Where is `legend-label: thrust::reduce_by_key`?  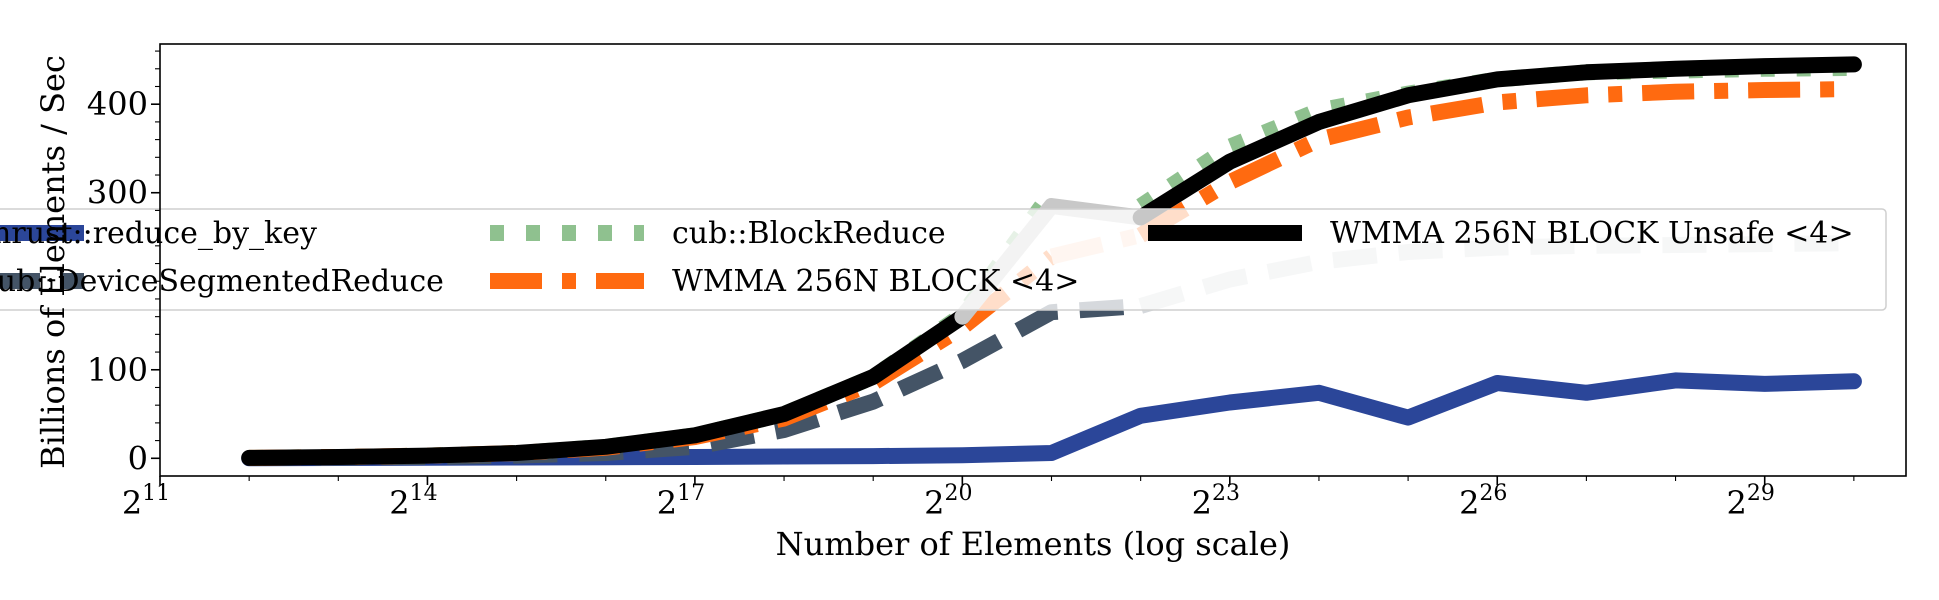 legend-label: thrust::reduce_by_key is located at coordinates (158, 233).